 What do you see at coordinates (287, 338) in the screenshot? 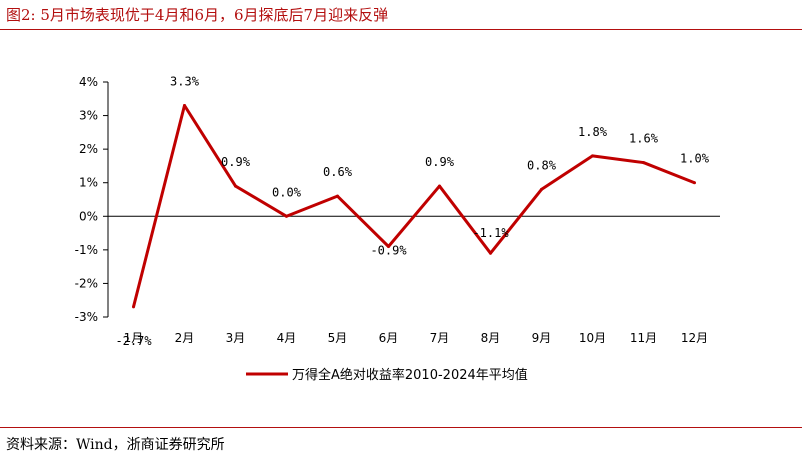
I see `x-tick-label: 4月` at bounding box center [287, 338].